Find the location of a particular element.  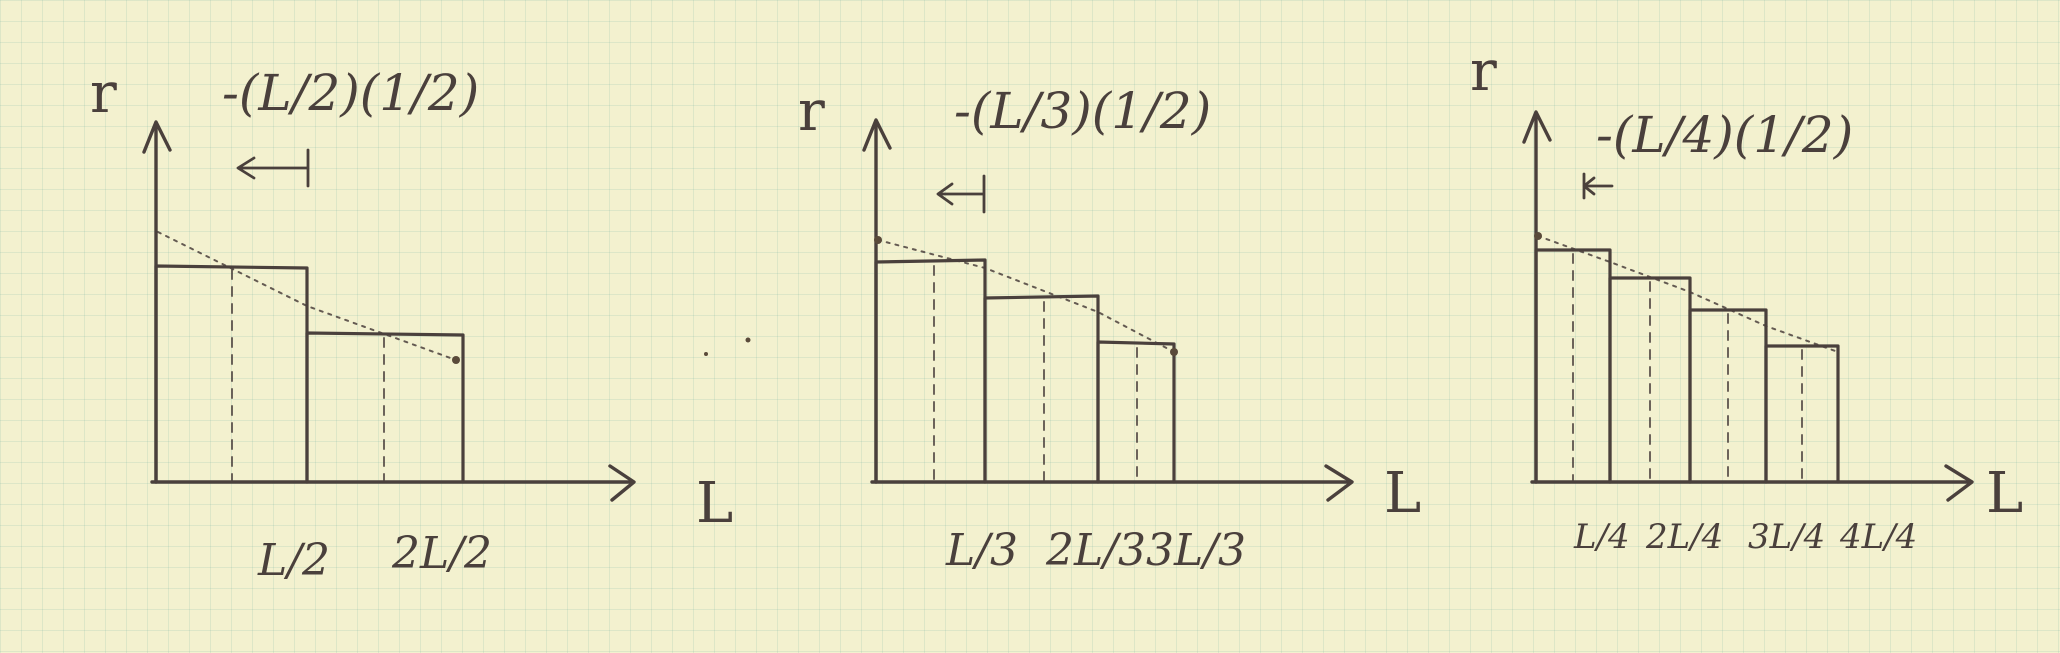

panel-2-y-arrowhead is located at coordinates (877, 135).